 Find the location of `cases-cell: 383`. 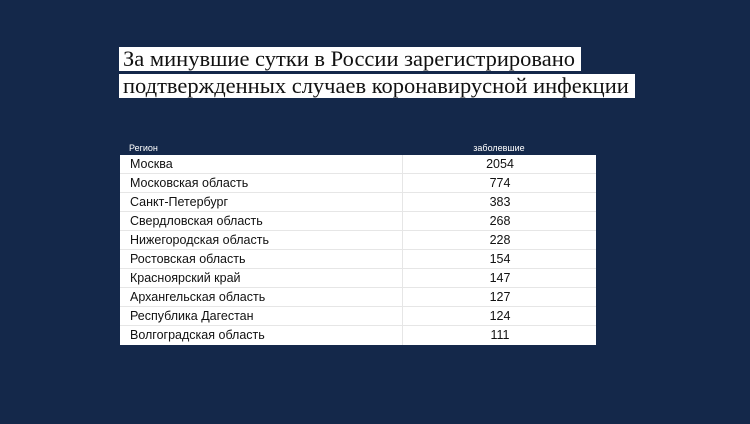

cases-cell: 383 is located at coordinates (499, 202).